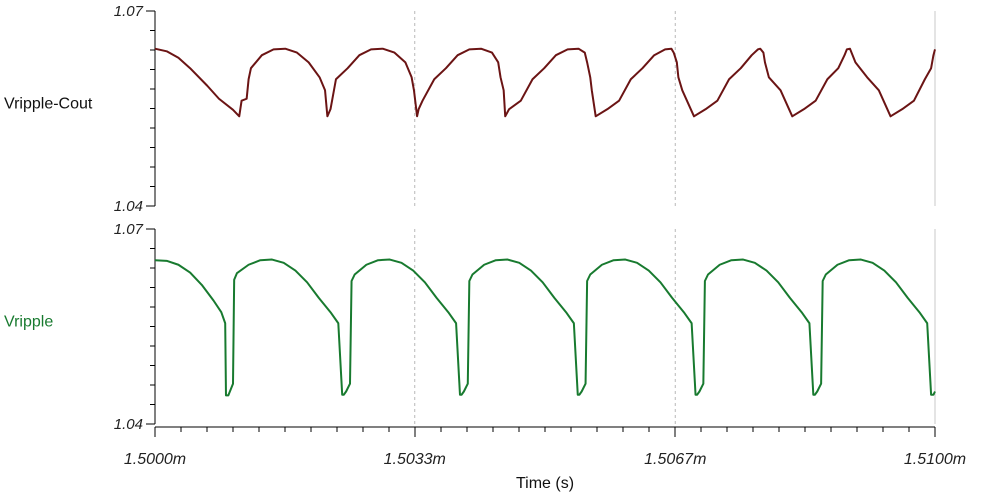 The image size is (1000, 499). What do you see at coordinates (545, 459) in the screenshot?
I see `x-axis: 1.5000m 1.5033m 1.5067m 1.5100m Time (s)` at bounding box center [545, 459].